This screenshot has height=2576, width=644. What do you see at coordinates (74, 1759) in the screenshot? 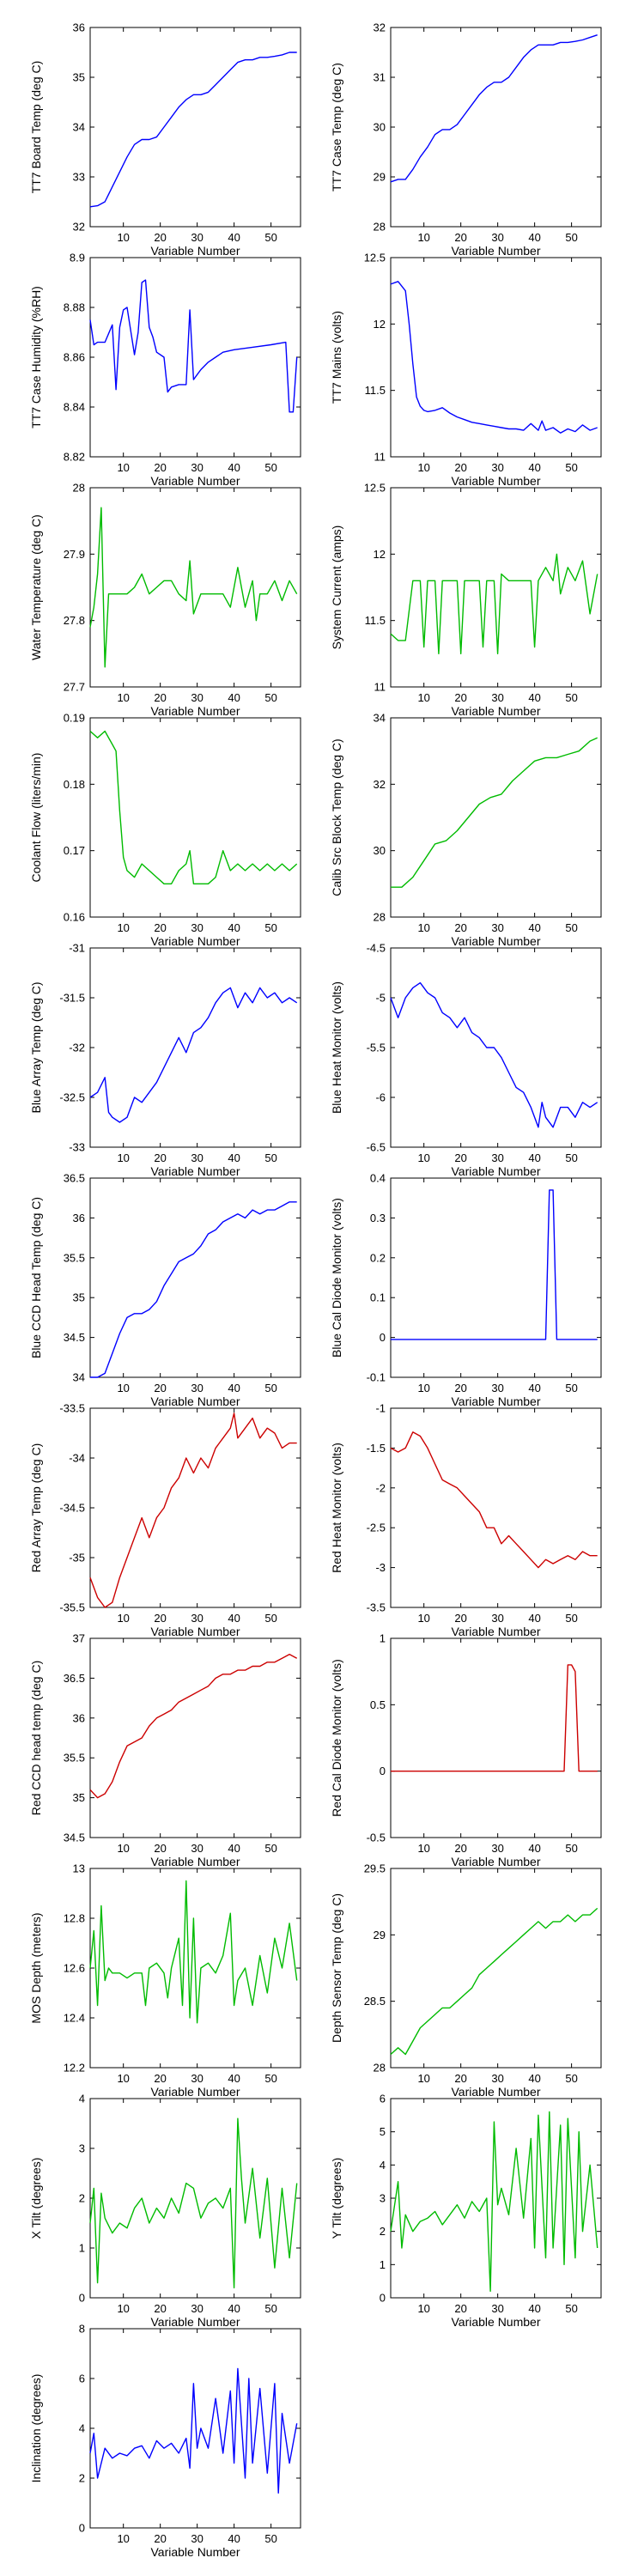
I see `y-tick-label: 35.5` at bounding box center [74, 1759].